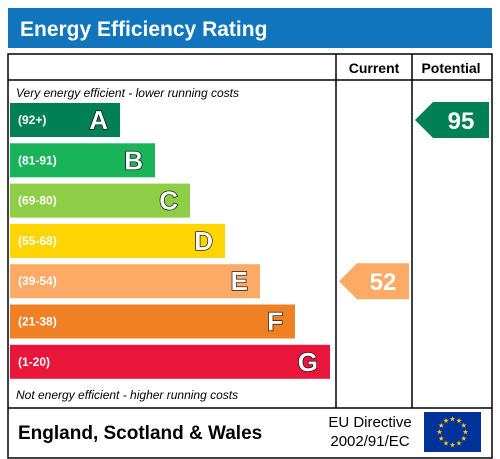 Image resolution: width=500 pixels, height=459 pixels. I want to click on potential-marker, so click(452, 120).